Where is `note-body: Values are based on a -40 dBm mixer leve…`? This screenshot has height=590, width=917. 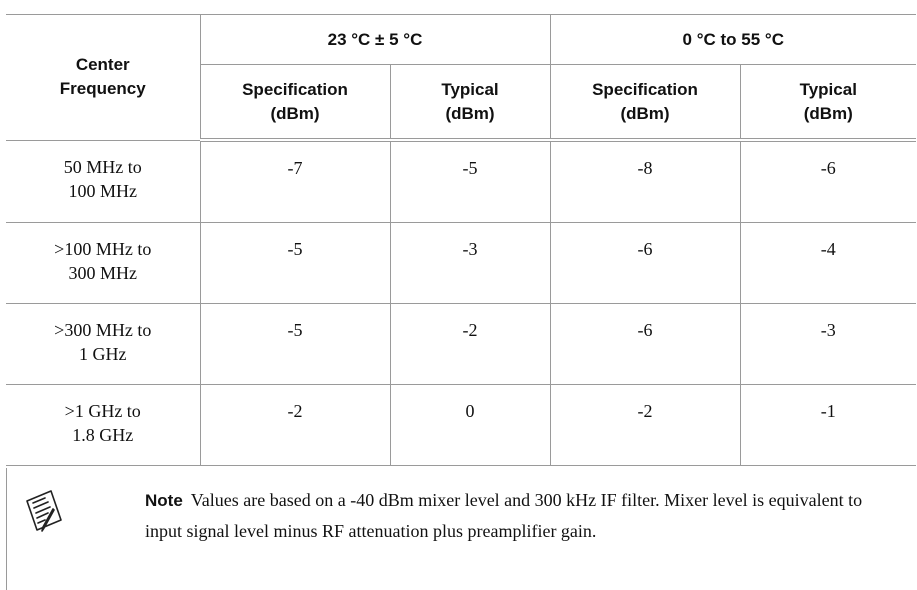 note-body: Values are based on a -40 dBm mixer leve… is located at coordinates (504, 515).